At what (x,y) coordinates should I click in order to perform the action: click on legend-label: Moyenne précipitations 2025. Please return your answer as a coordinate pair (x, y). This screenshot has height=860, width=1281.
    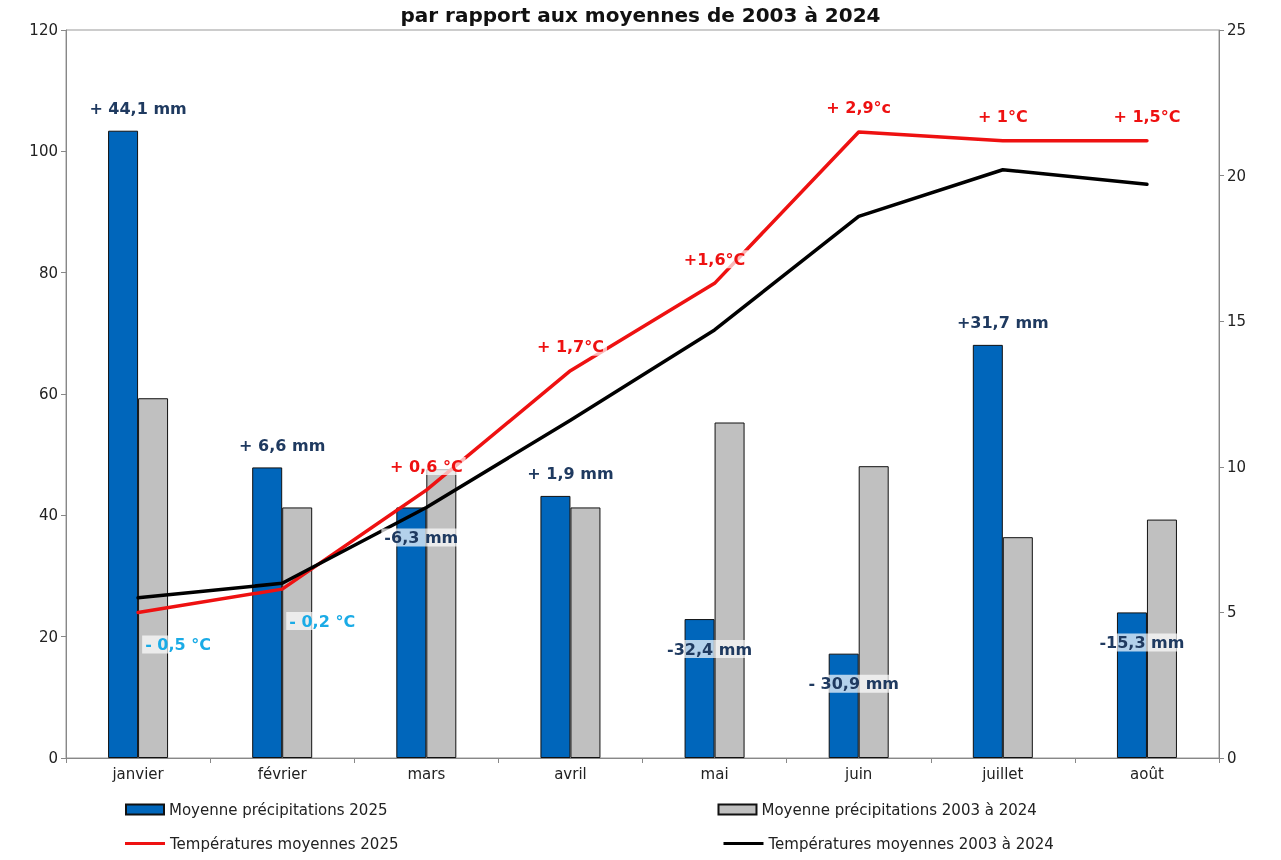
    Looking at the image, I should click on (278, 809).